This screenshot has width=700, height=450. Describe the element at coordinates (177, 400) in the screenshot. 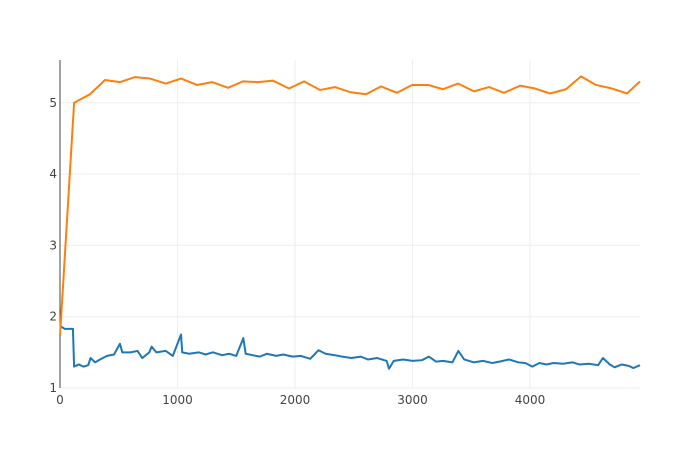

I see `x-tick-label: 1000` at that location.